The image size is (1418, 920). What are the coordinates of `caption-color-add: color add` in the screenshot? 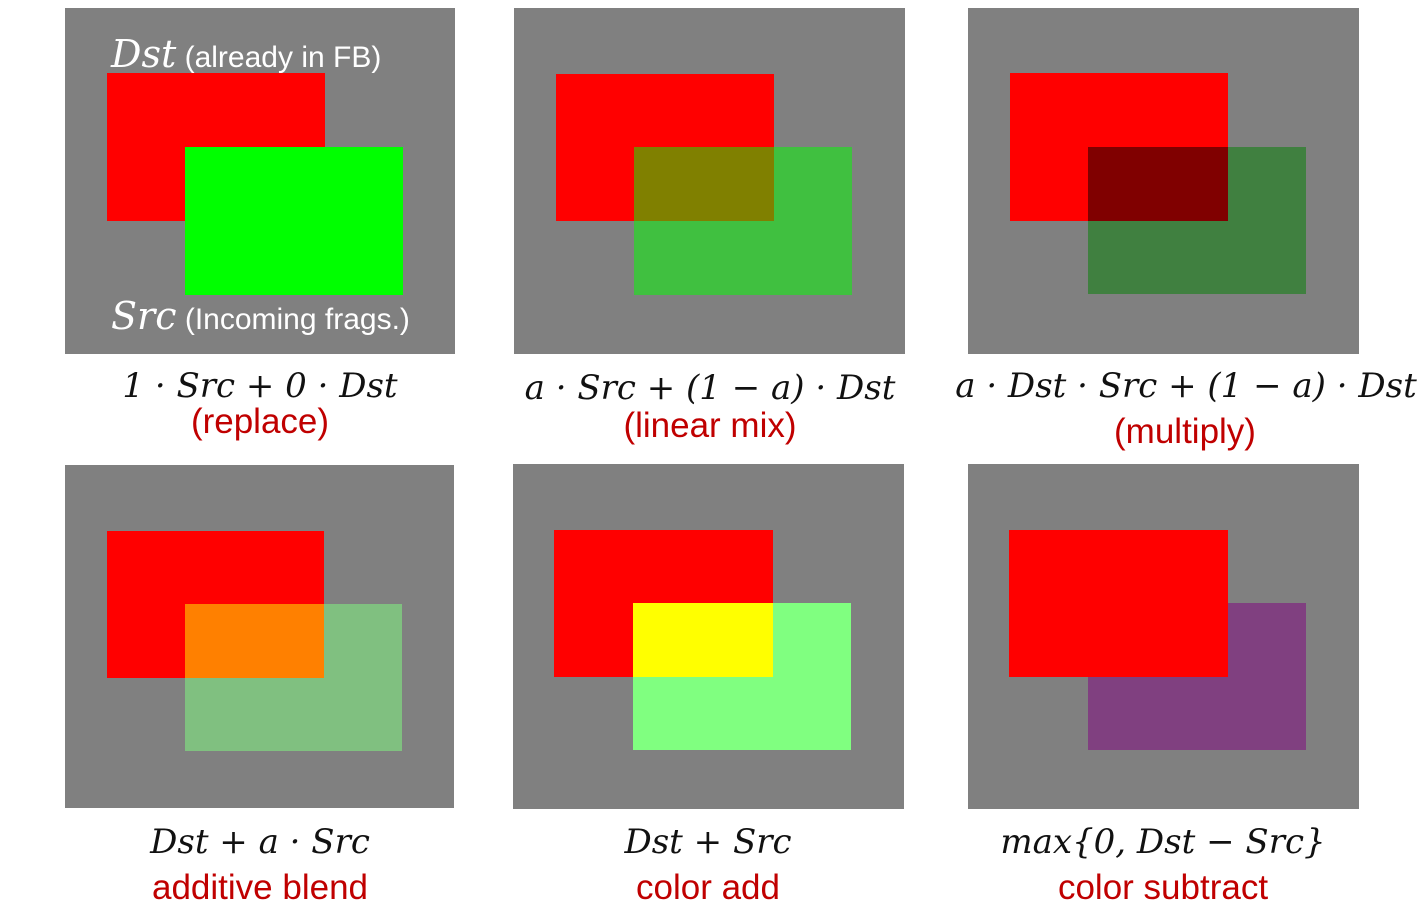 It's located at (708, 887).